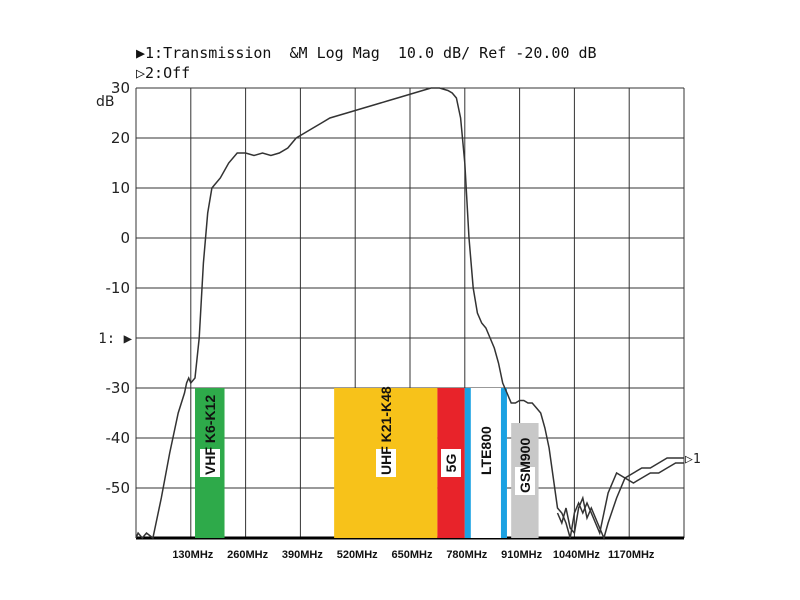  I want to click on trace-end-marker: ▷1, so click(693, 459).